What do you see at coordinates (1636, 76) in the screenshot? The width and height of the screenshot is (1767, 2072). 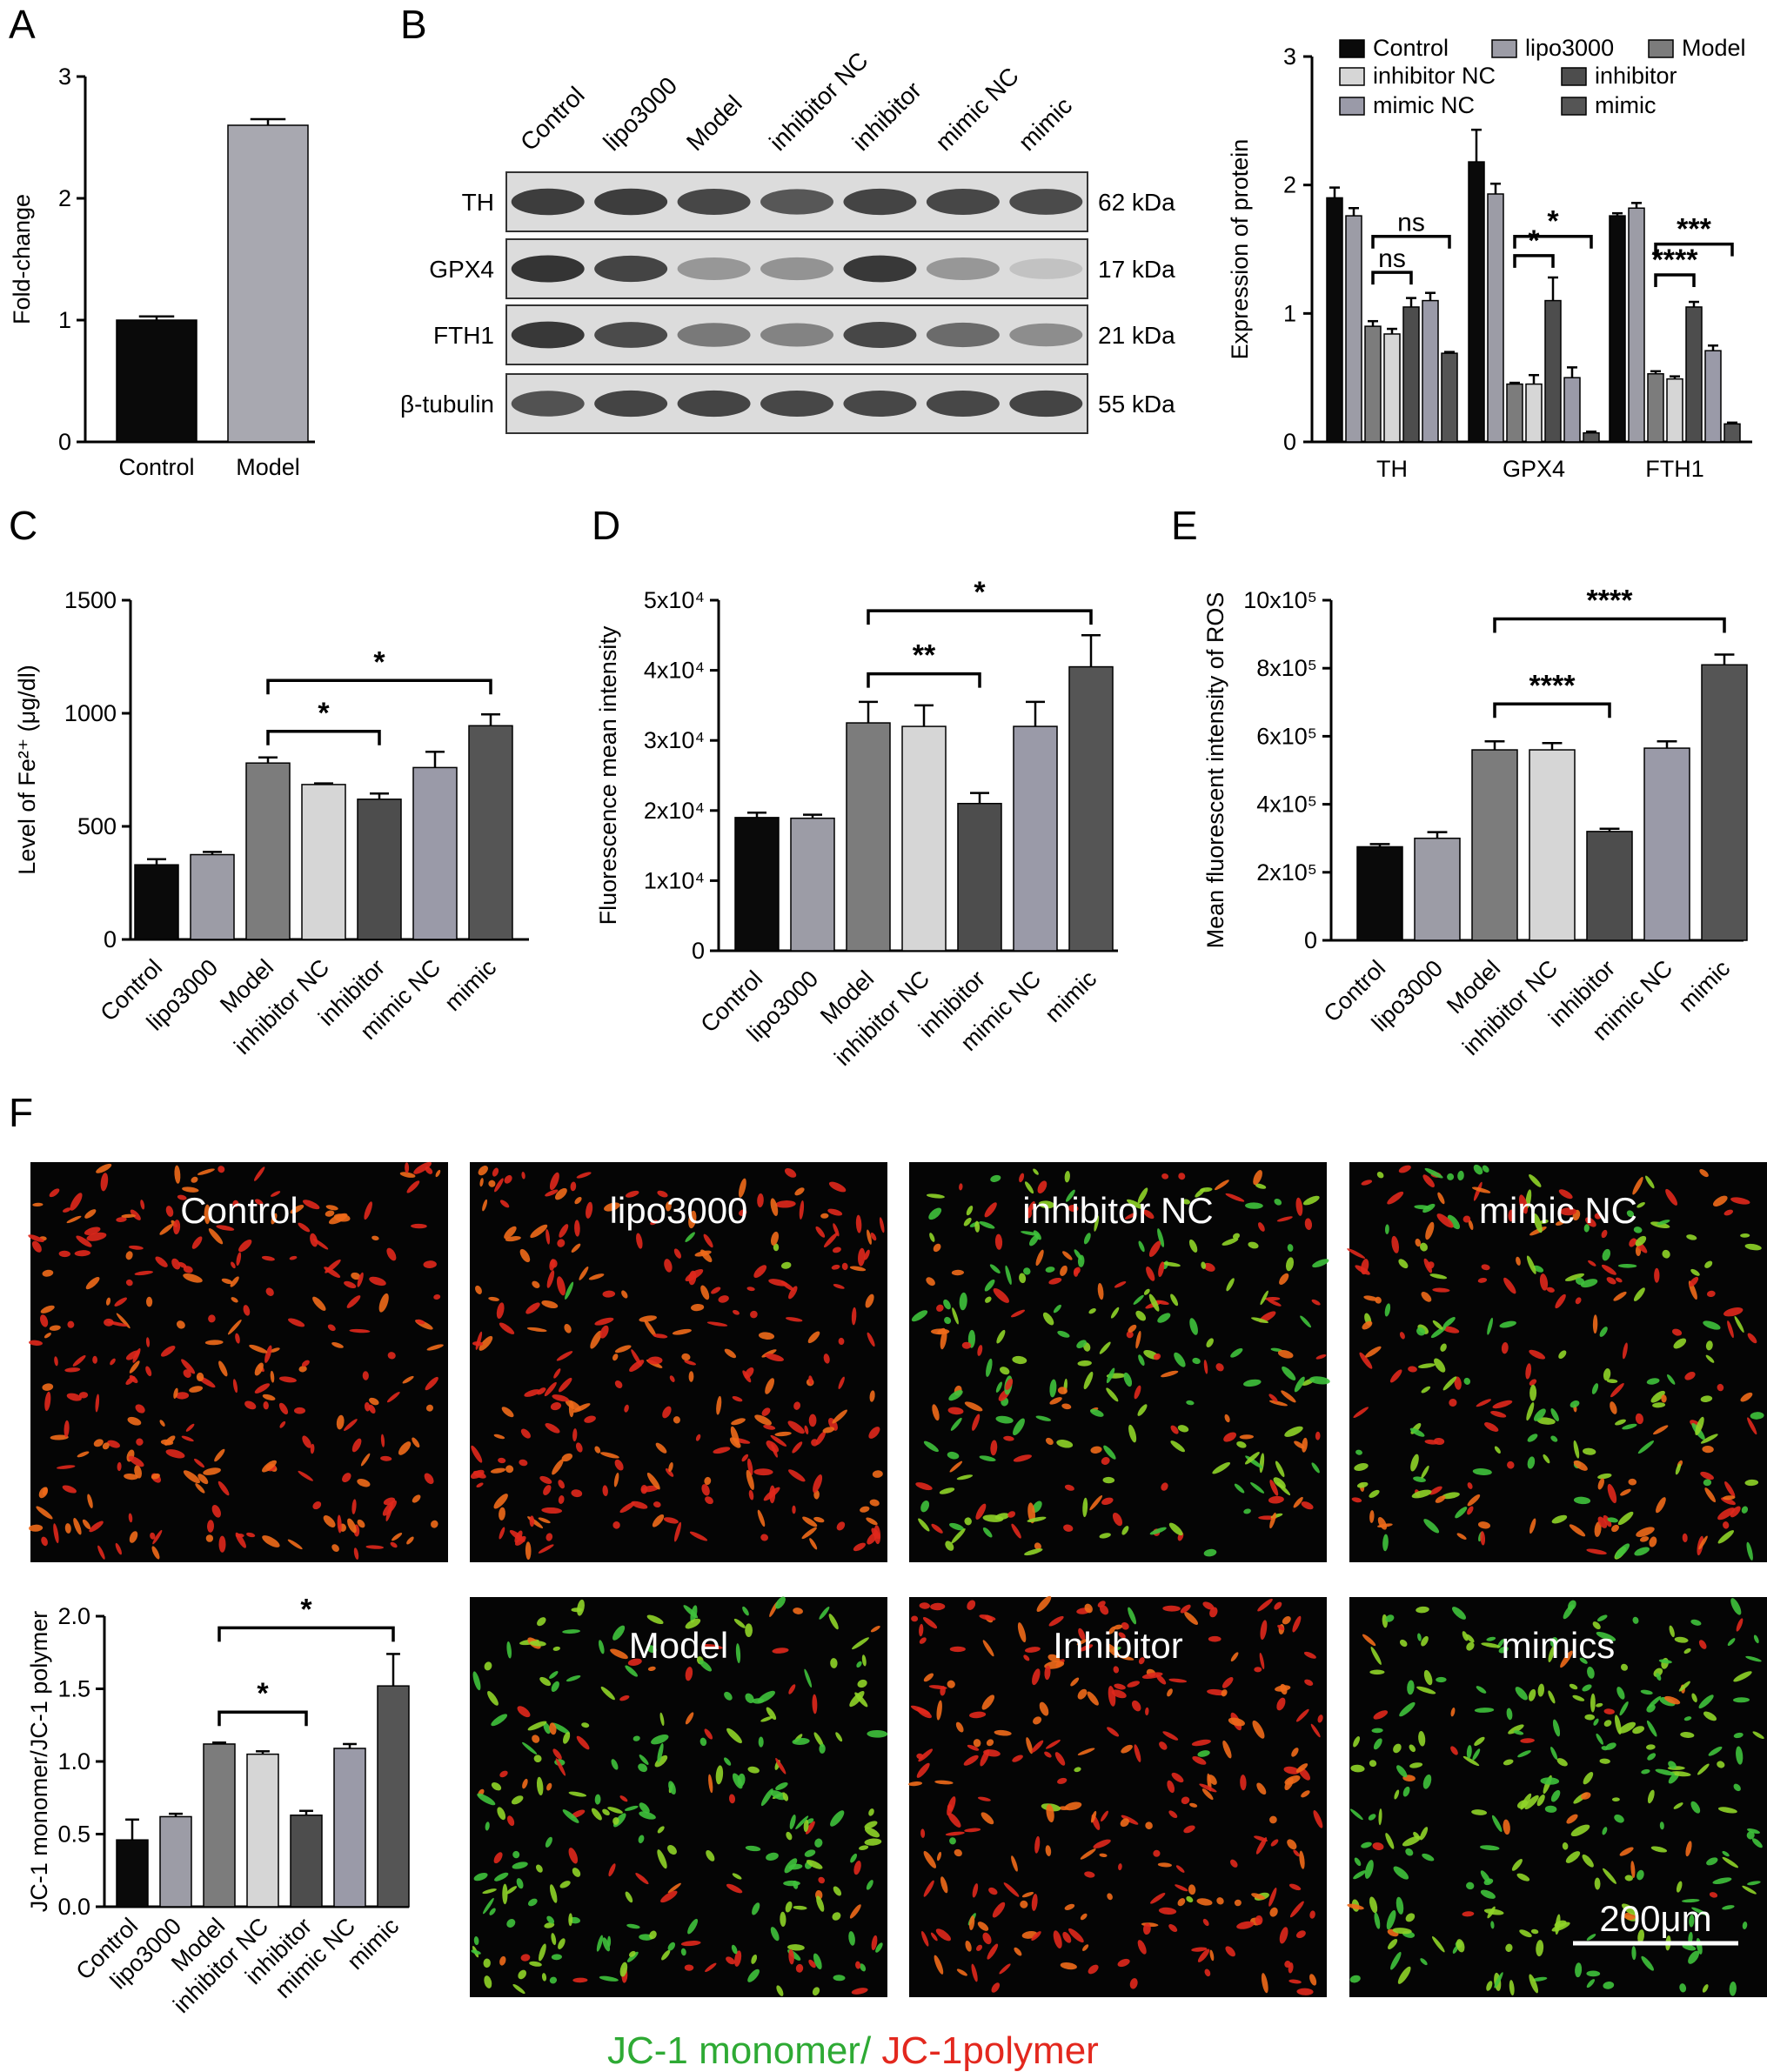 I see `legend-label: inhibitor` at bounding box center [1636, 76].